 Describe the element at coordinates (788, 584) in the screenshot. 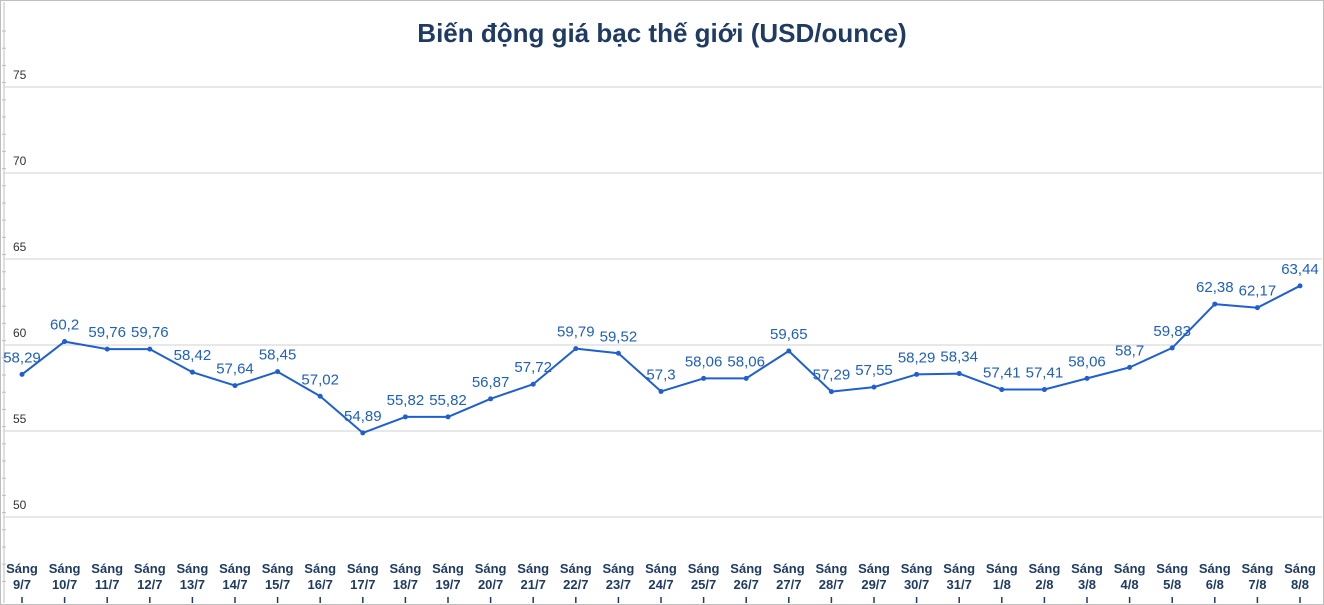

I see `x-tick-label: 27/7` at that location.